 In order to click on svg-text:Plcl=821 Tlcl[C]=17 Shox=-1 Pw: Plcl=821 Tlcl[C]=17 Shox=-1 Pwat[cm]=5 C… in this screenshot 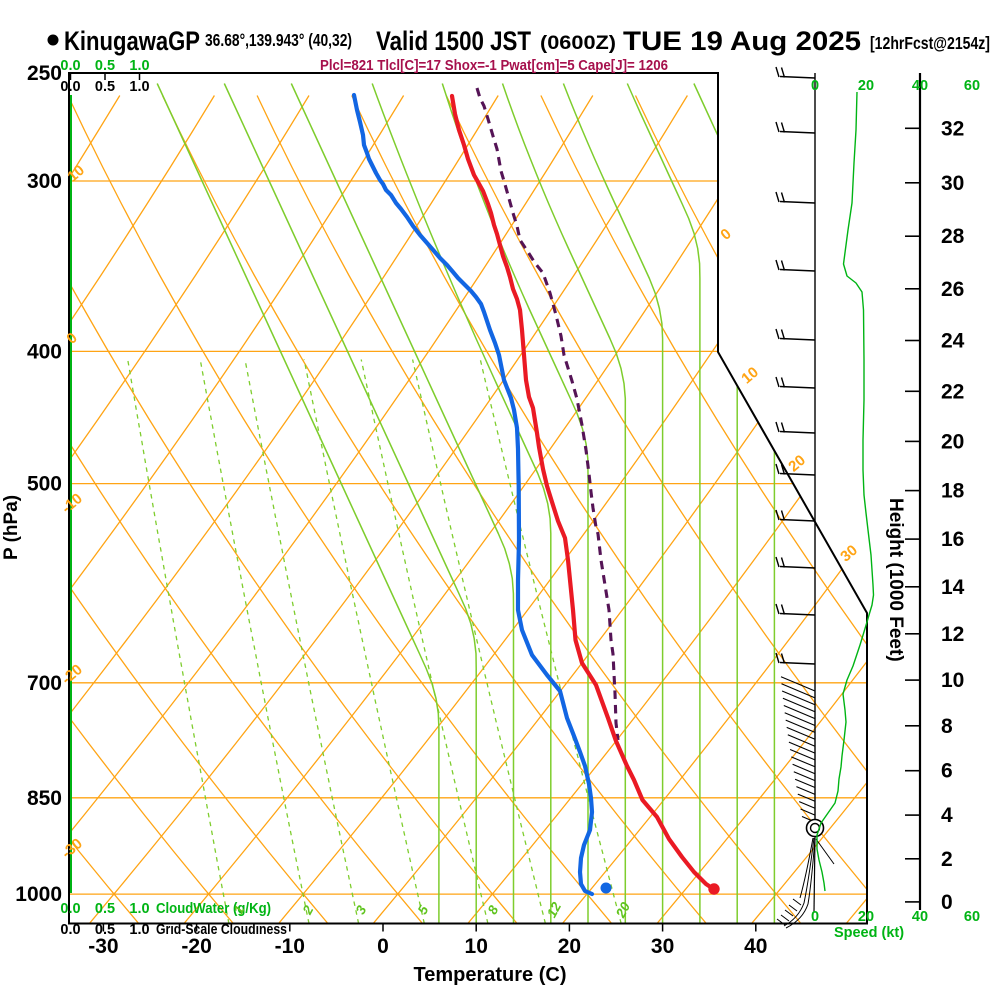, I will do `click(494, 66)`.